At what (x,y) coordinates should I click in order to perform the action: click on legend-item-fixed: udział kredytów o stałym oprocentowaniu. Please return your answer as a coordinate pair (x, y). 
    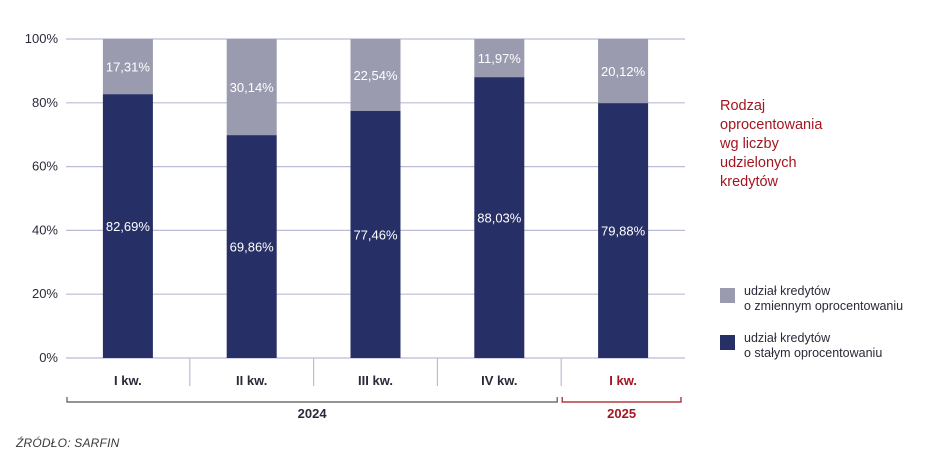
    Looking at the image, I should click on (834, 351).